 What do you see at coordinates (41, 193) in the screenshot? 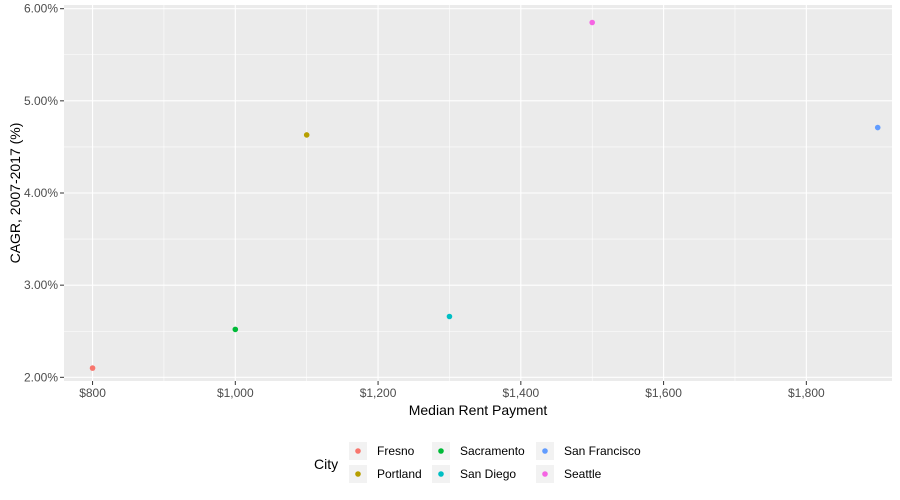
I see `y-tick-label: 4.00%` at bounding box center [41, 193].